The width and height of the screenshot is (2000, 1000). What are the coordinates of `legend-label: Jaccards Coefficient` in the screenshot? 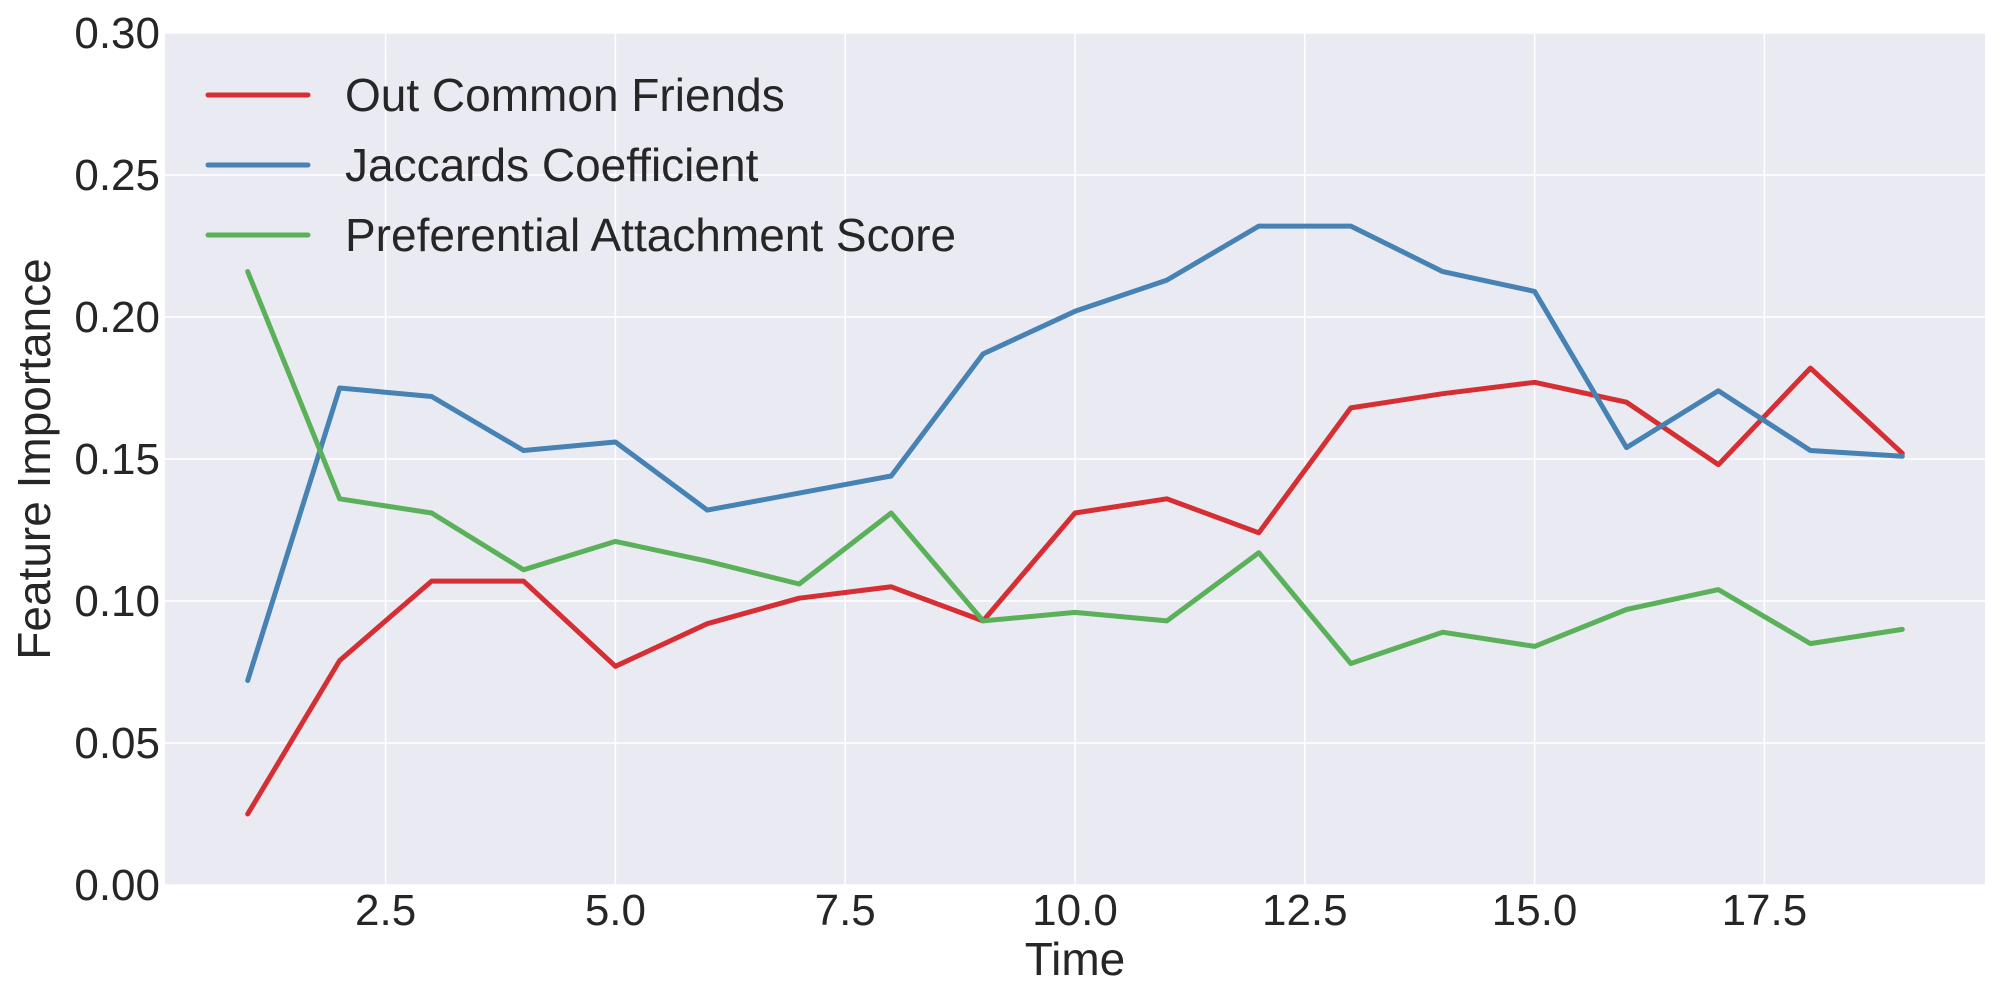 It's located at (552, 165).